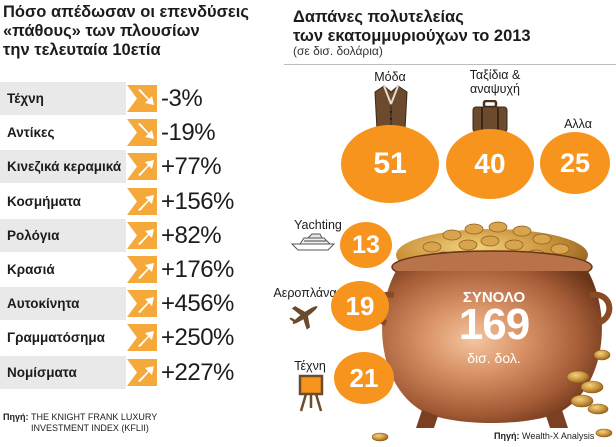 This screenshot has height=447, width=616. Describe the element at coordinates (310, 366) in the screenshot. I see `label-art: Τέχνη` at that location.